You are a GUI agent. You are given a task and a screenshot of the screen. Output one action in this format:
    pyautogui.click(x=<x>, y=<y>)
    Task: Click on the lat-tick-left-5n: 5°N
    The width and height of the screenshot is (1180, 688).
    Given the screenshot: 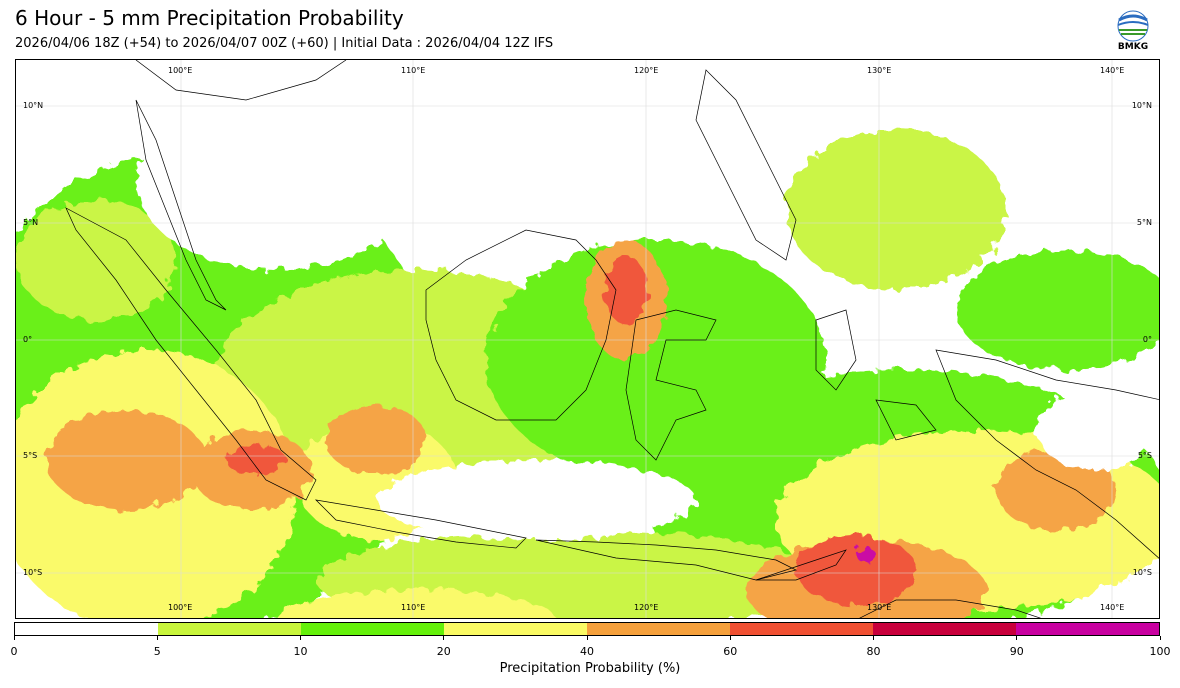 What is the action you would take?
    pyautogui.click(x=31, y=222)
    